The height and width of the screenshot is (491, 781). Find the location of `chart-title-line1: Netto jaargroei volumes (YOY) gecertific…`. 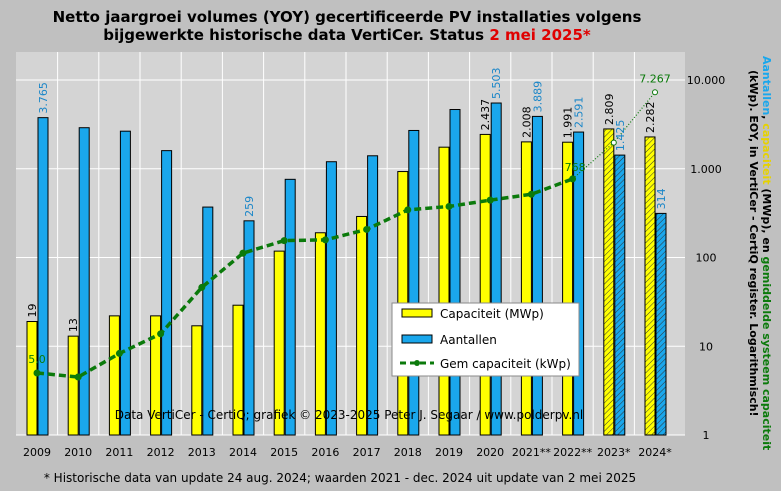

chart-title-line1: Netto jaargroei volumes (YOY) gecertific… is located at coordinates (347, 17).